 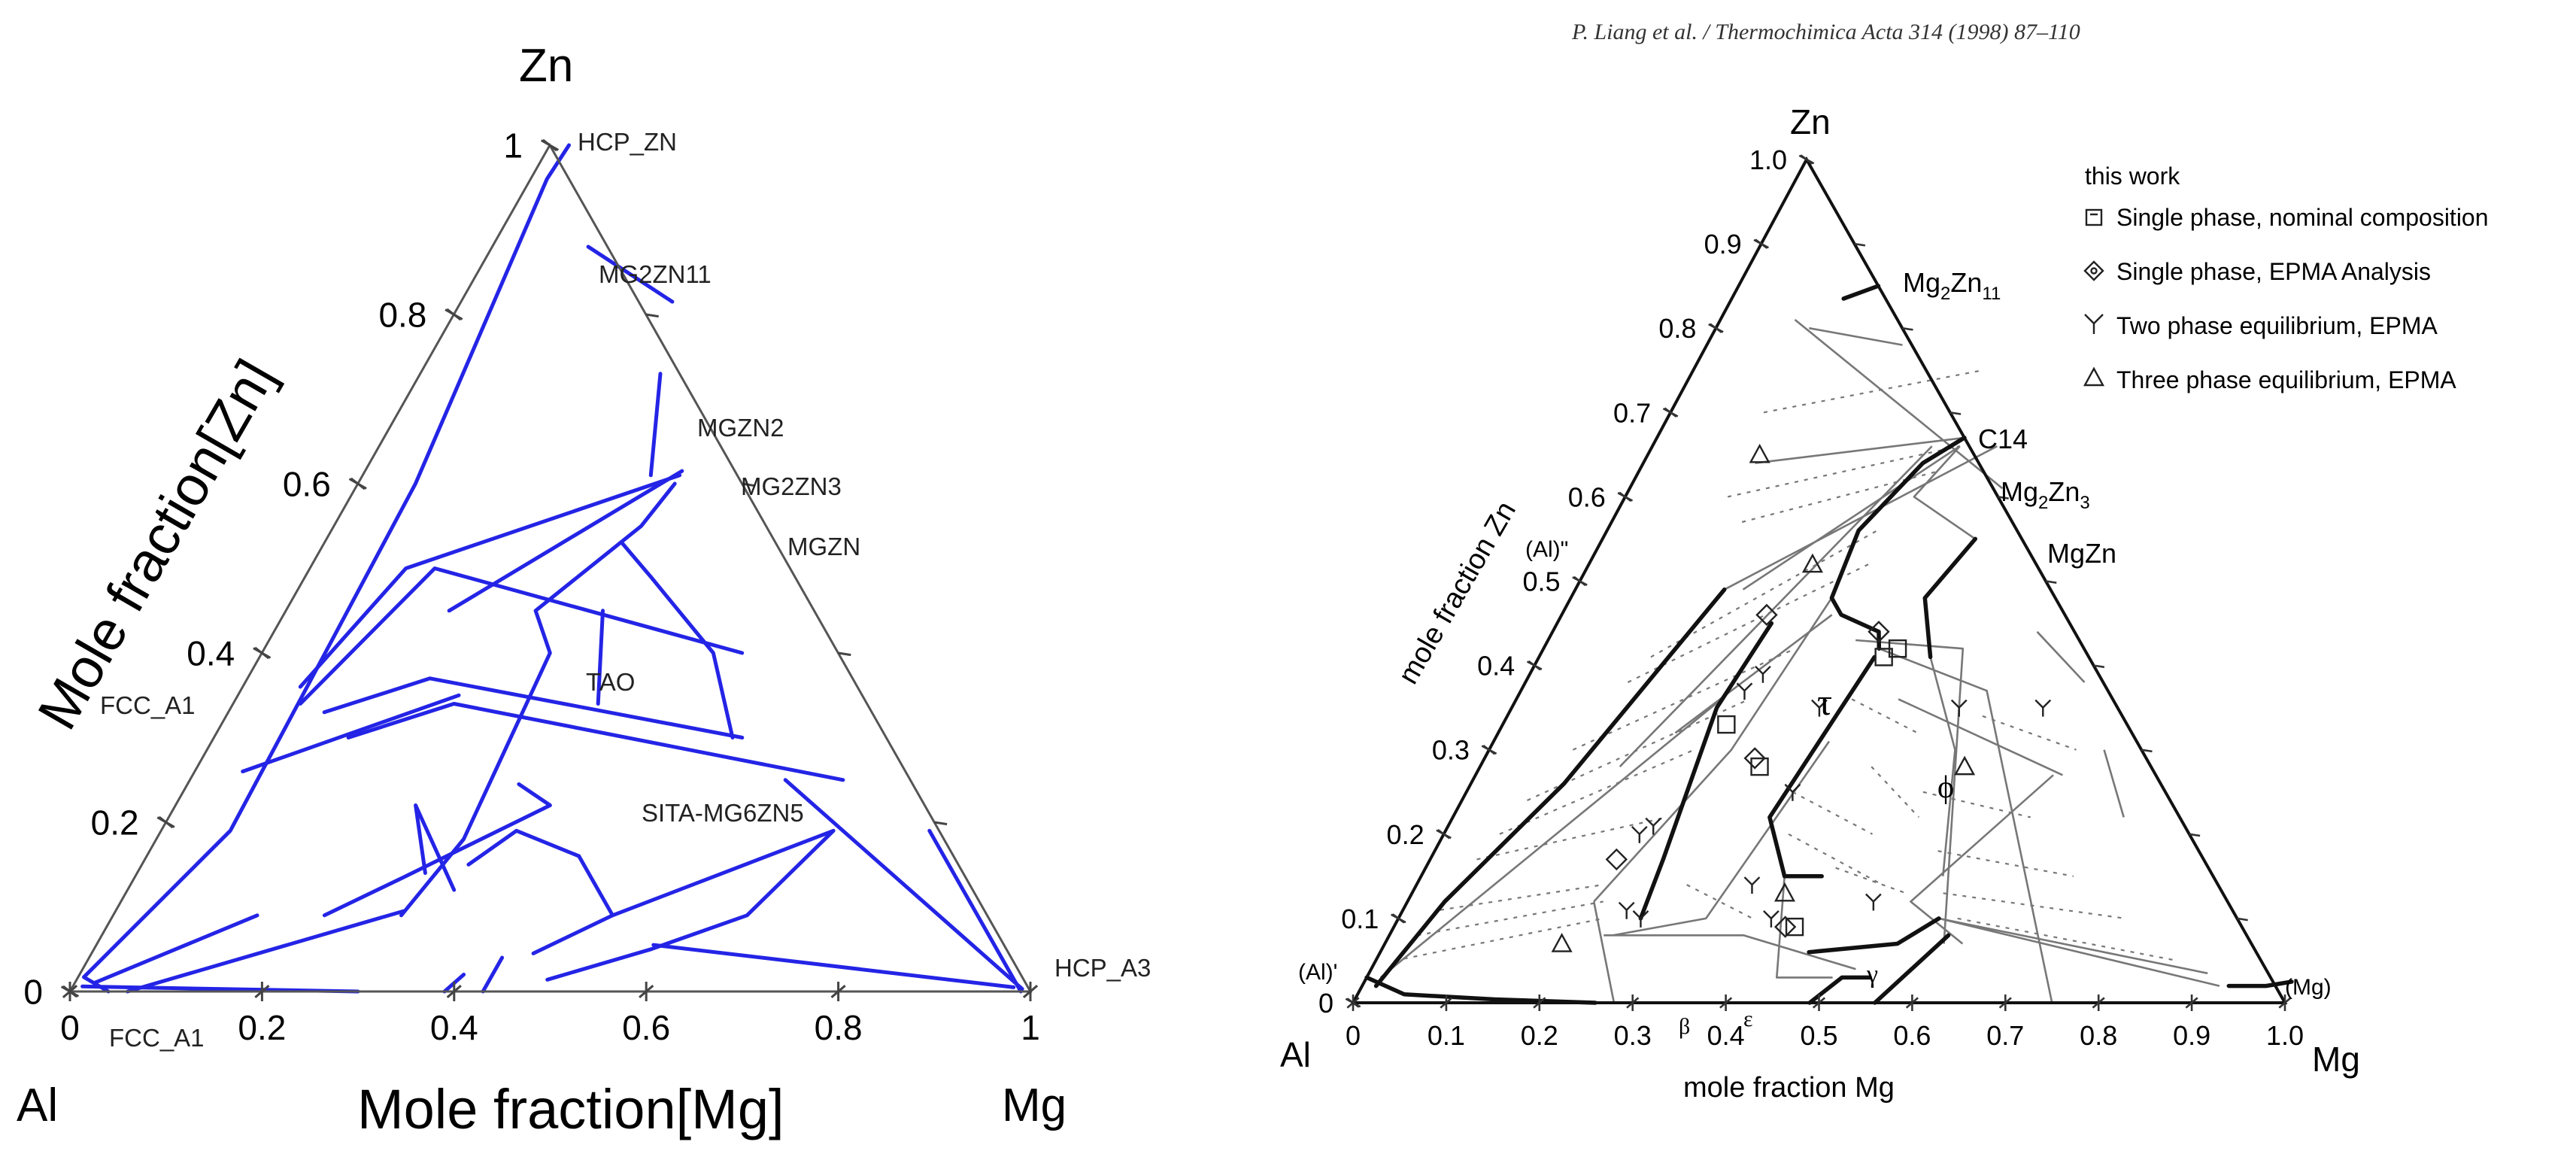 What do you see at coordinates (307, 484) in the screenshot?
I see `zn-tick-label: 0.6` at bounding box center [307, 484].